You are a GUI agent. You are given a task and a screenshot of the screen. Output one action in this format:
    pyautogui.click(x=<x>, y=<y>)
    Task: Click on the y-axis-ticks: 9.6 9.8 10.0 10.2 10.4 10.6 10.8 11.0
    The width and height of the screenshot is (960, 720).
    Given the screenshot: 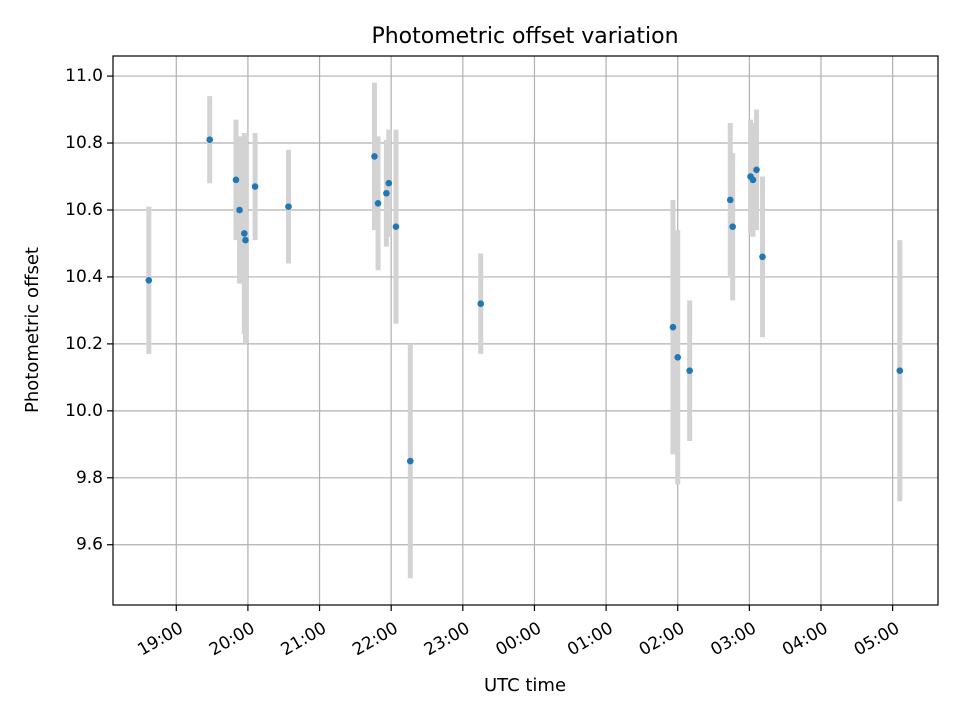 What is the action you would take?
    pyautogui.click(x=89, y=310)
    